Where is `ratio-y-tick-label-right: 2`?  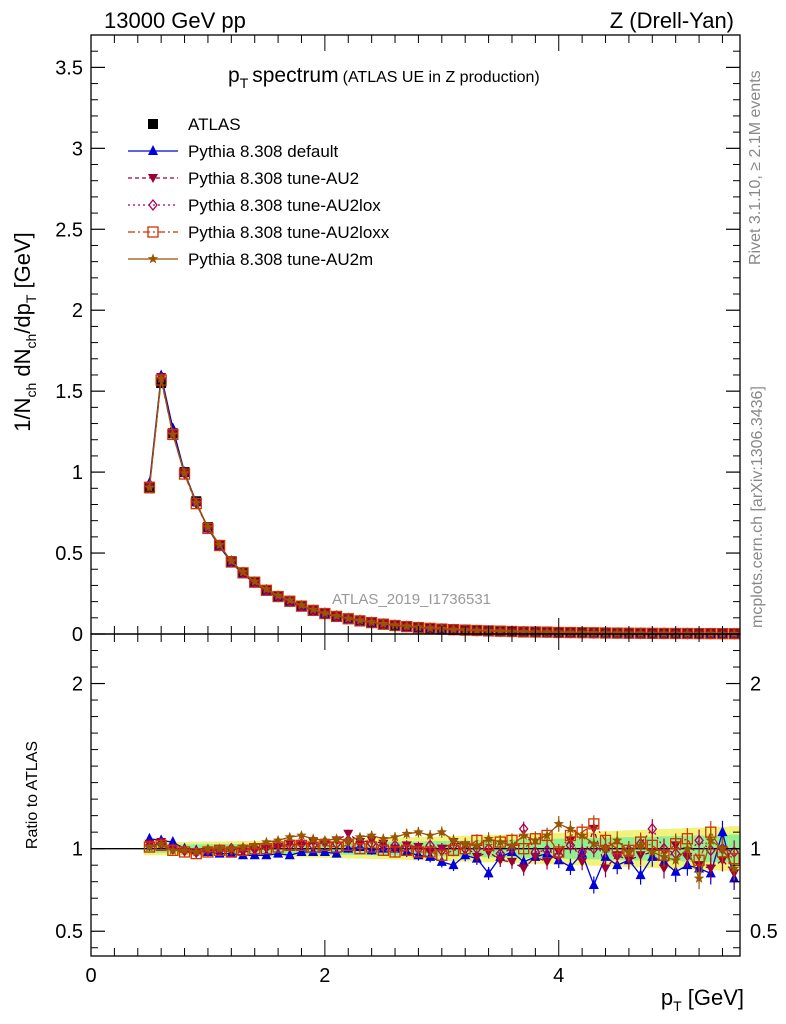
ratio-y-tick-label-right: 2 is located at coordinates (755, 685).